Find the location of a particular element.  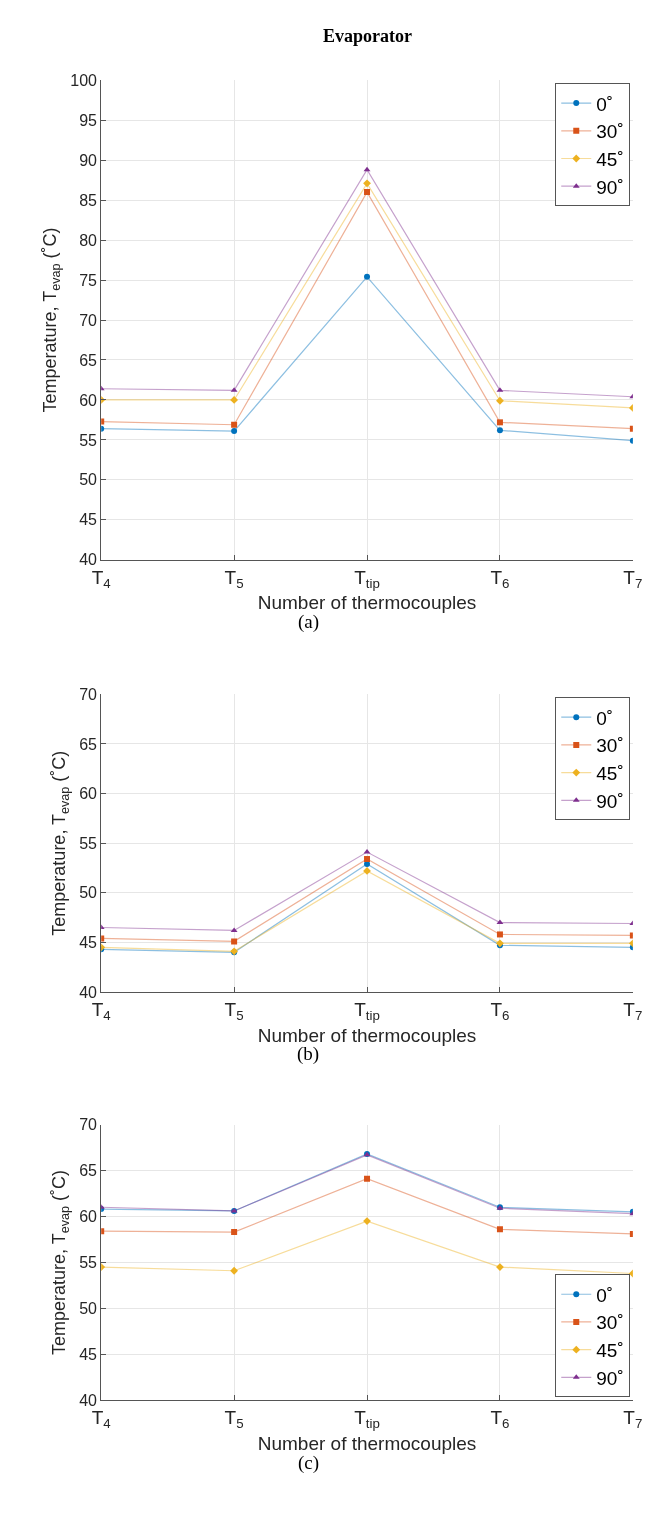

text: (c) is located at coordinates (309, 1463).